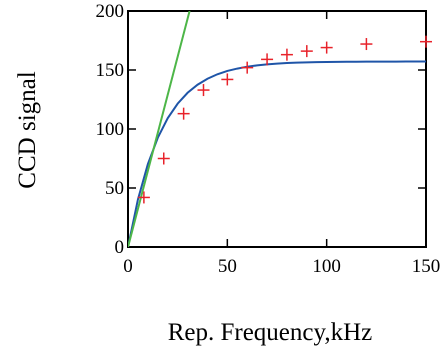  What do you see at coordinates (110, 11) in the screenshot?
I see `y-tick-label: 200` at bounding box center [110, 11].